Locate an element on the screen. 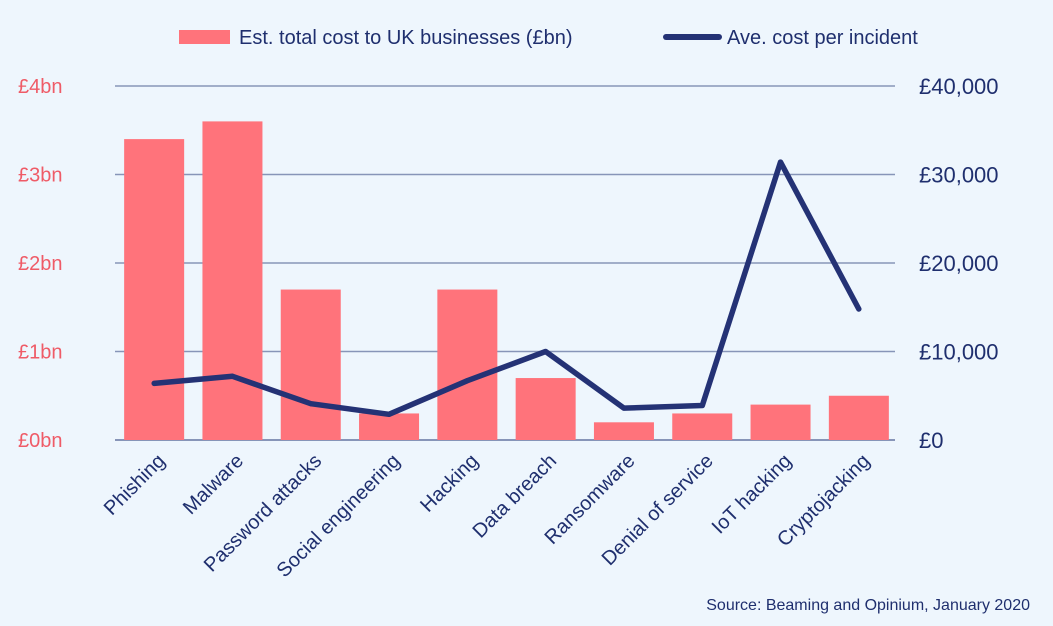  right-axis: £0 £10,000 £20,000 £30,000 £40,000 is located at coordinates (959, 263).